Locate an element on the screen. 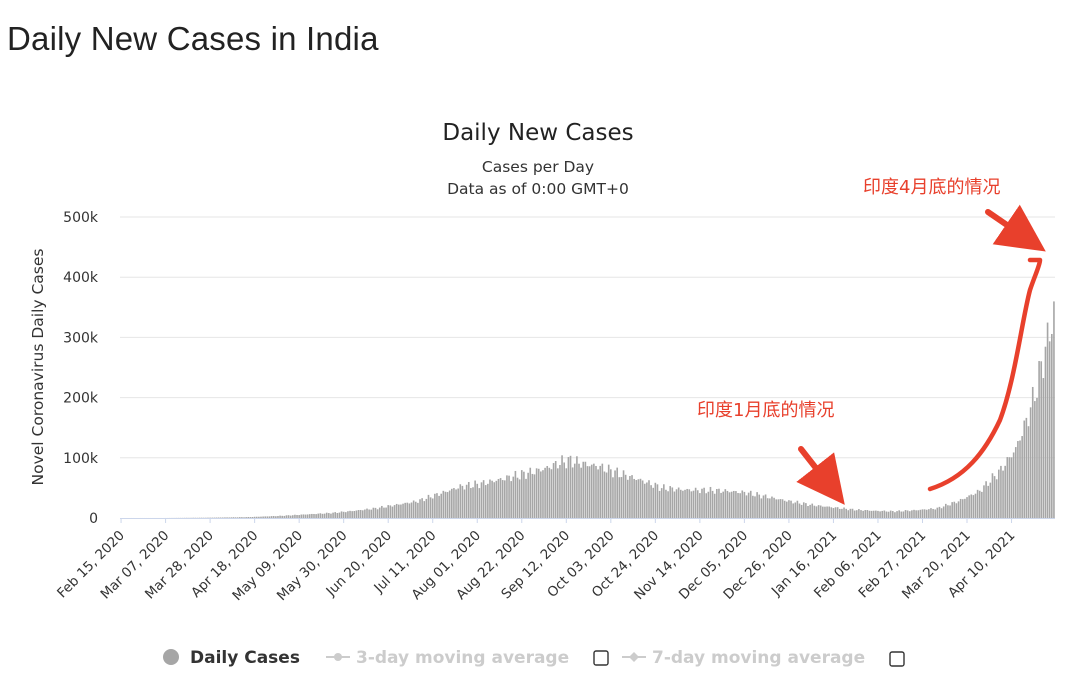 This screenshot has width=1080, height=684. chart-subtitle-2: Data as of 0:00 GMT+0 is located at coordinates (538, 189).